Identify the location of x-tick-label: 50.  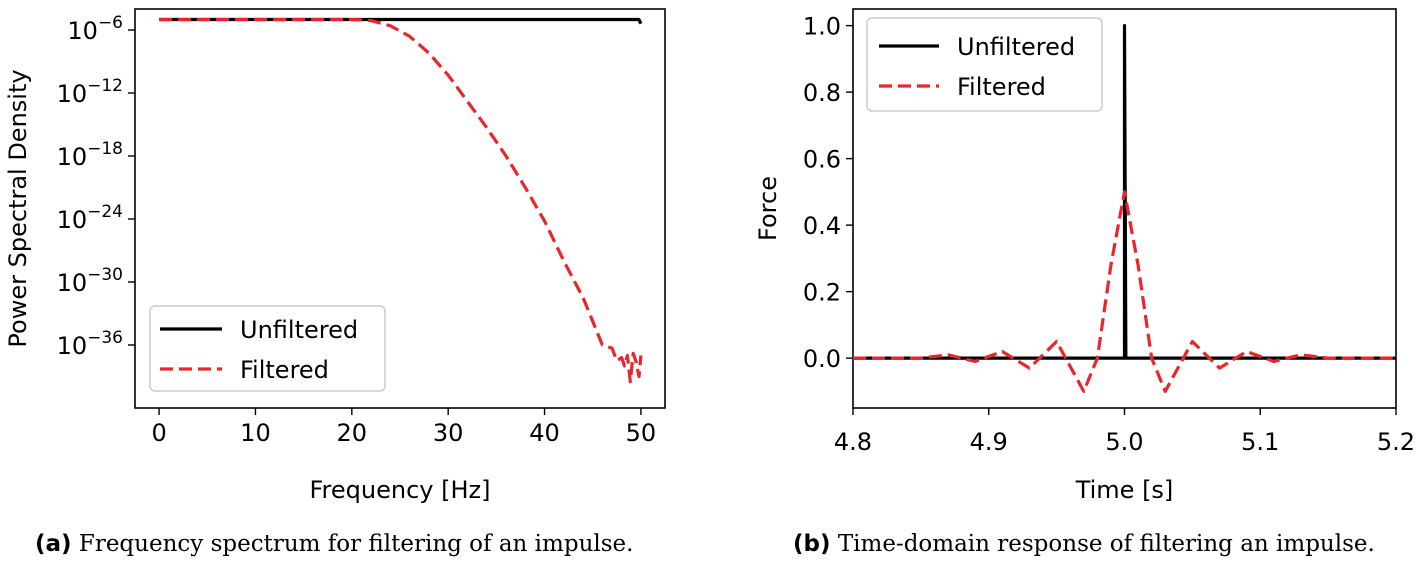
(641, 433).